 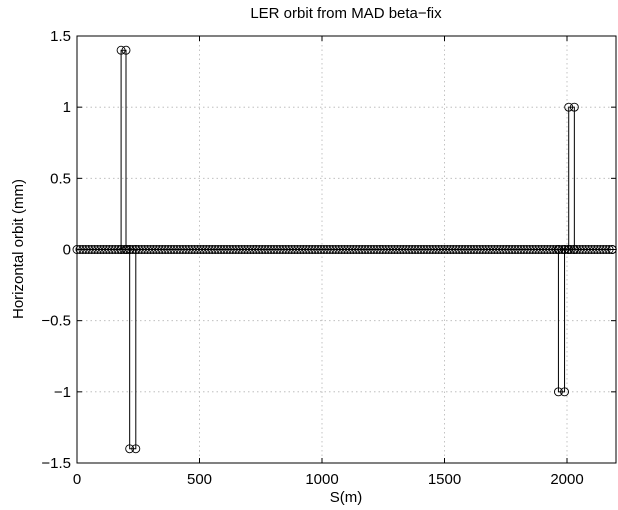 I want to click on x-tick-label: 0, so click(x=77, y=479).